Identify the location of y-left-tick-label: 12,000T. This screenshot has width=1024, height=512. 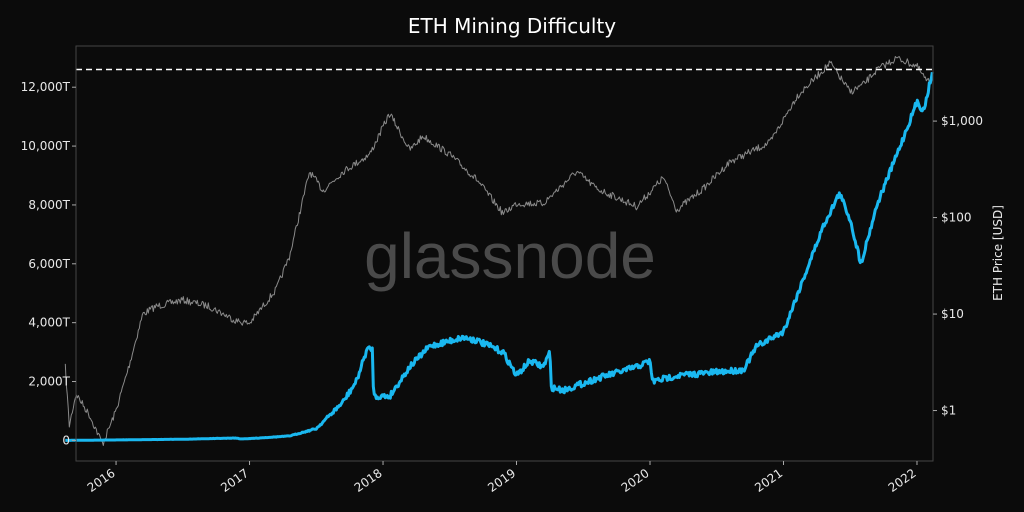
(46, 87).